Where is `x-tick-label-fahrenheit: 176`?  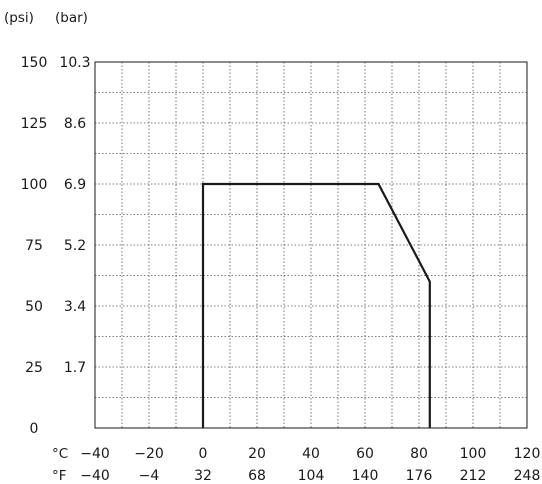 x-tick-label-fahrenheit: 176 is located at coordinates (419, 476).